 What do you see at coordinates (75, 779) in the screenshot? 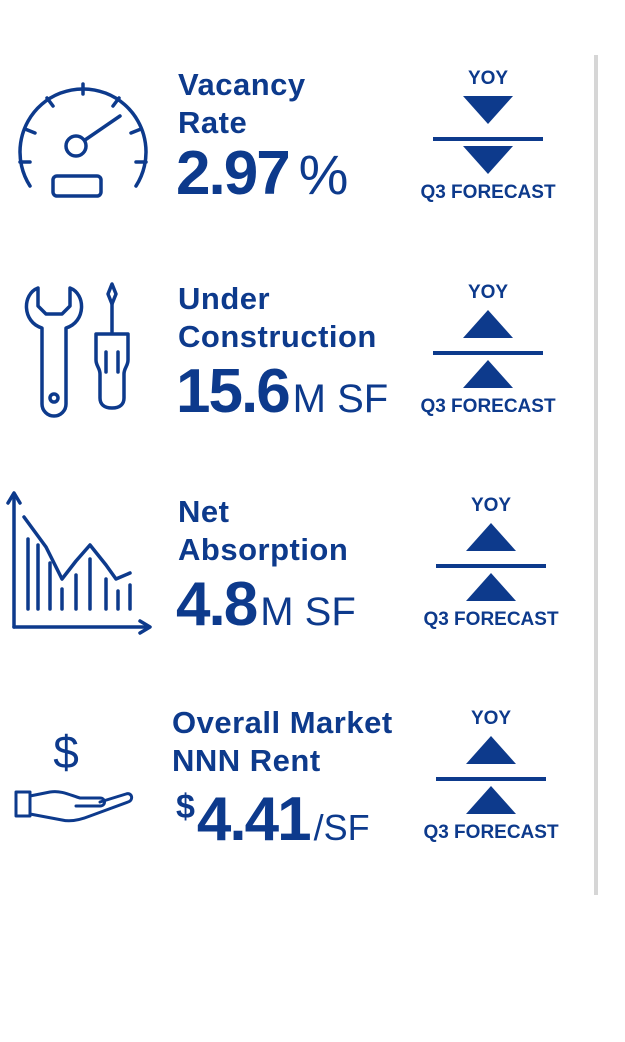
I see `hand-dollar-icon: $` at bounding box center [75, 779].